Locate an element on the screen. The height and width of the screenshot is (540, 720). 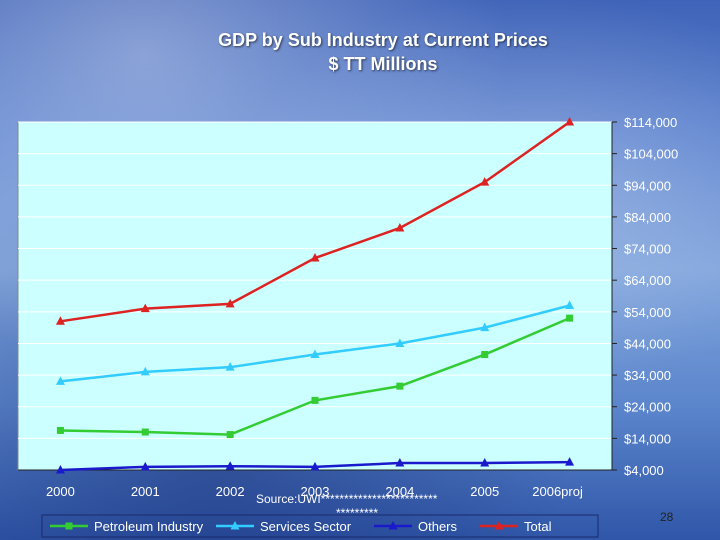
source-text-continued: ********* is located at coordinates (357, 513).